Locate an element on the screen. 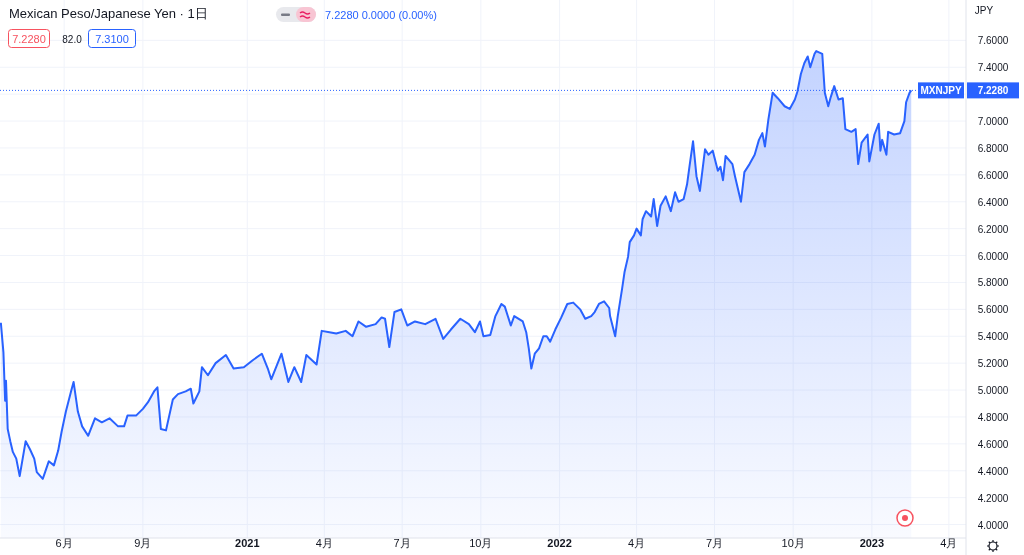 Image resolution: width=1024 pixels, height=555 pixels. y-tick-label: 5.2000 is located at coordinates (993, 364).